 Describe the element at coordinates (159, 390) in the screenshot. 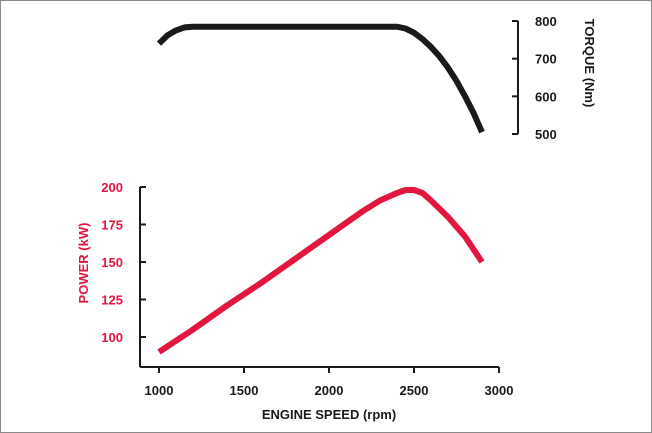

I see `x-tick-label: 1000` at that location.